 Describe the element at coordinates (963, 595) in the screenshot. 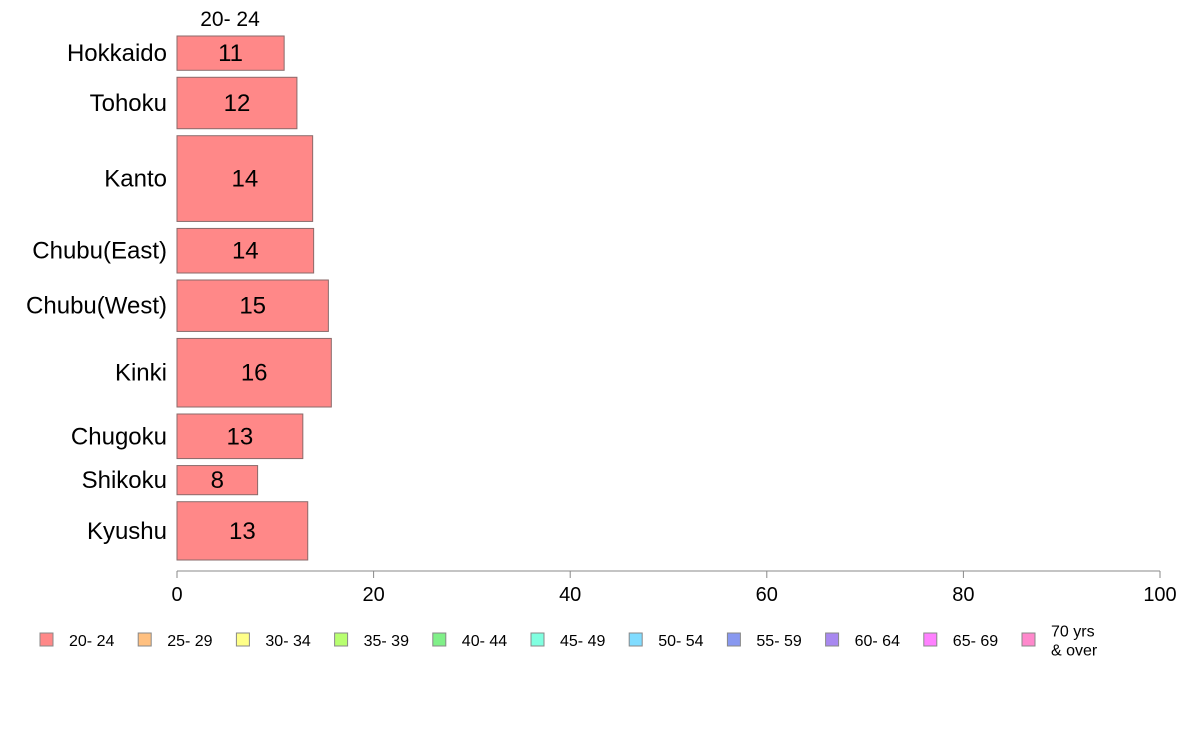

I see `x-tick-label: 80` at that location.